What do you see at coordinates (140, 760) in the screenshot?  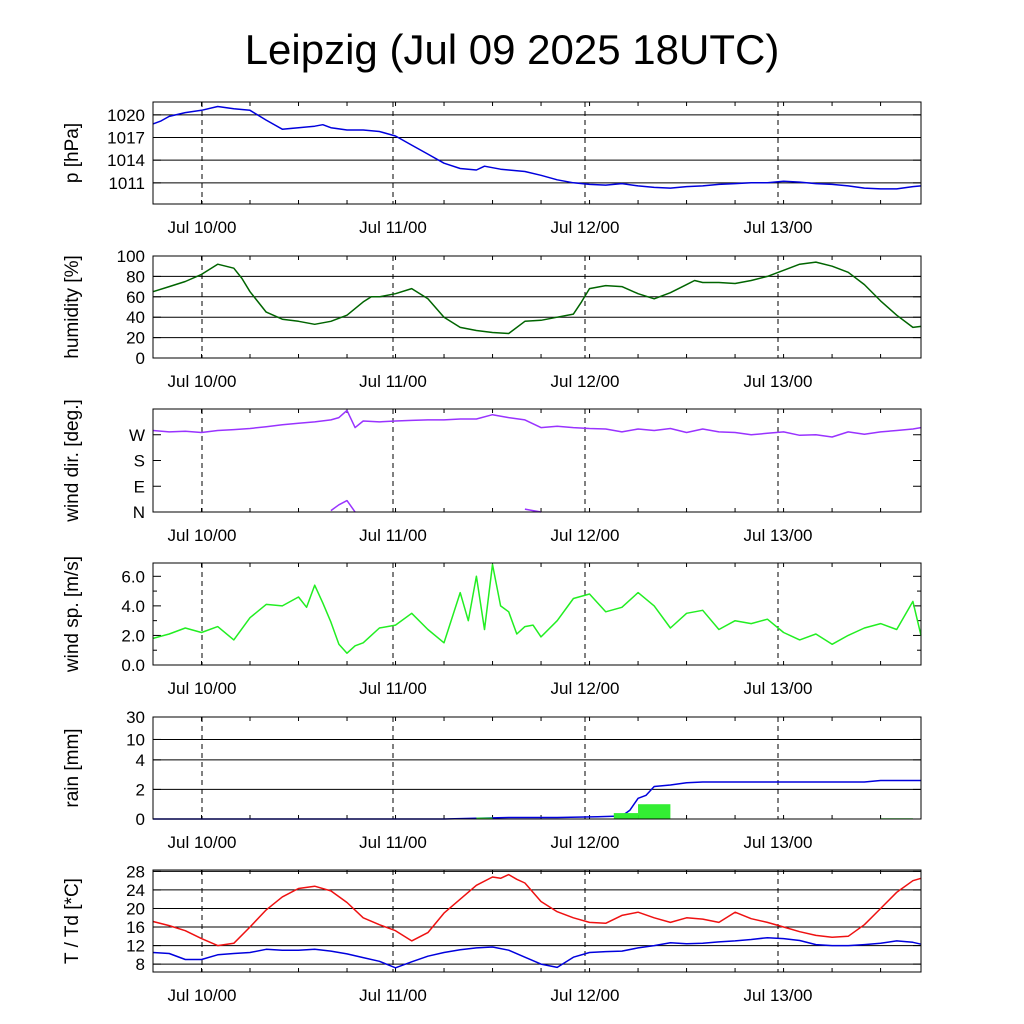 I see `y-tick-label: 4` at bounding box center [140, 760].